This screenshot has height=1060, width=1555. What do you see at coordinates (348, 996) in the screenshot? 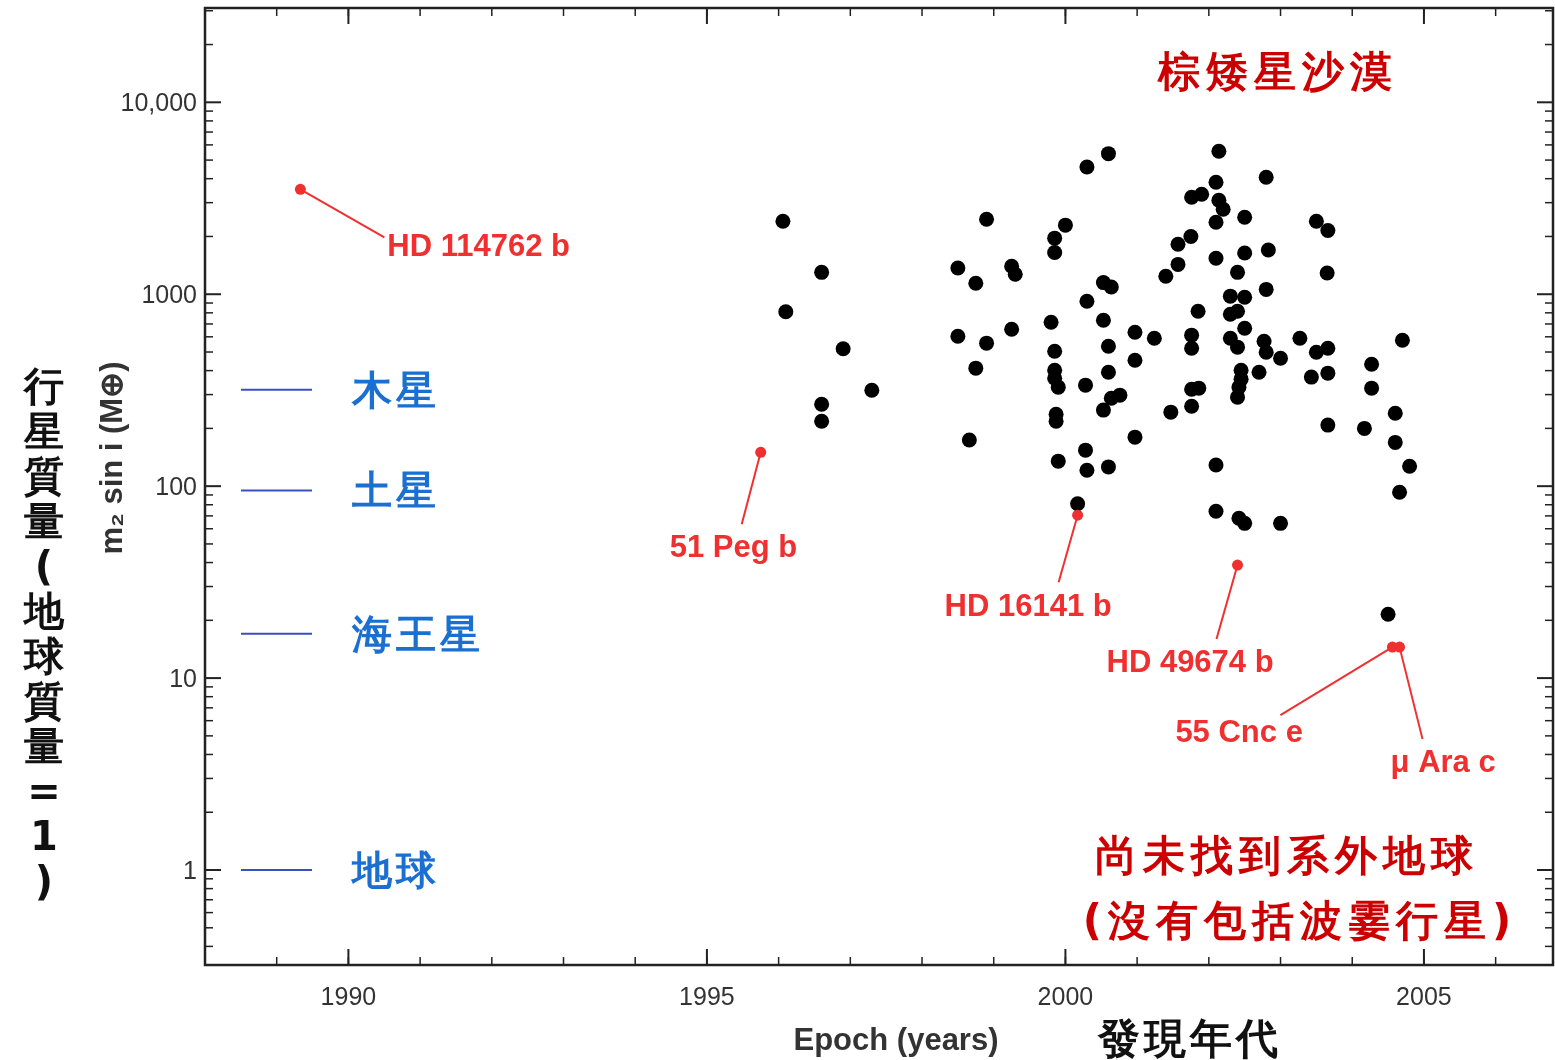
I see `x-tick-label: 1990` at bounding box center [348, 996].